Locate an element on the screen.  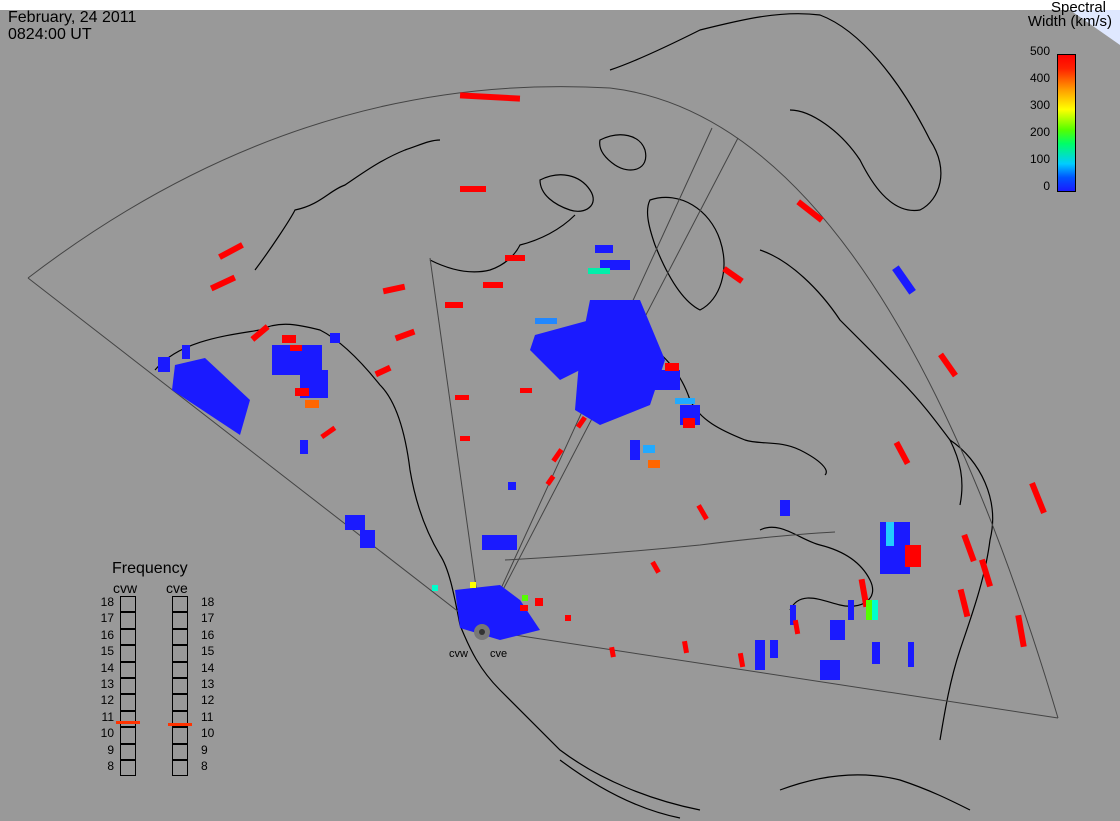
top-strip is located at coordinates (560, 5).